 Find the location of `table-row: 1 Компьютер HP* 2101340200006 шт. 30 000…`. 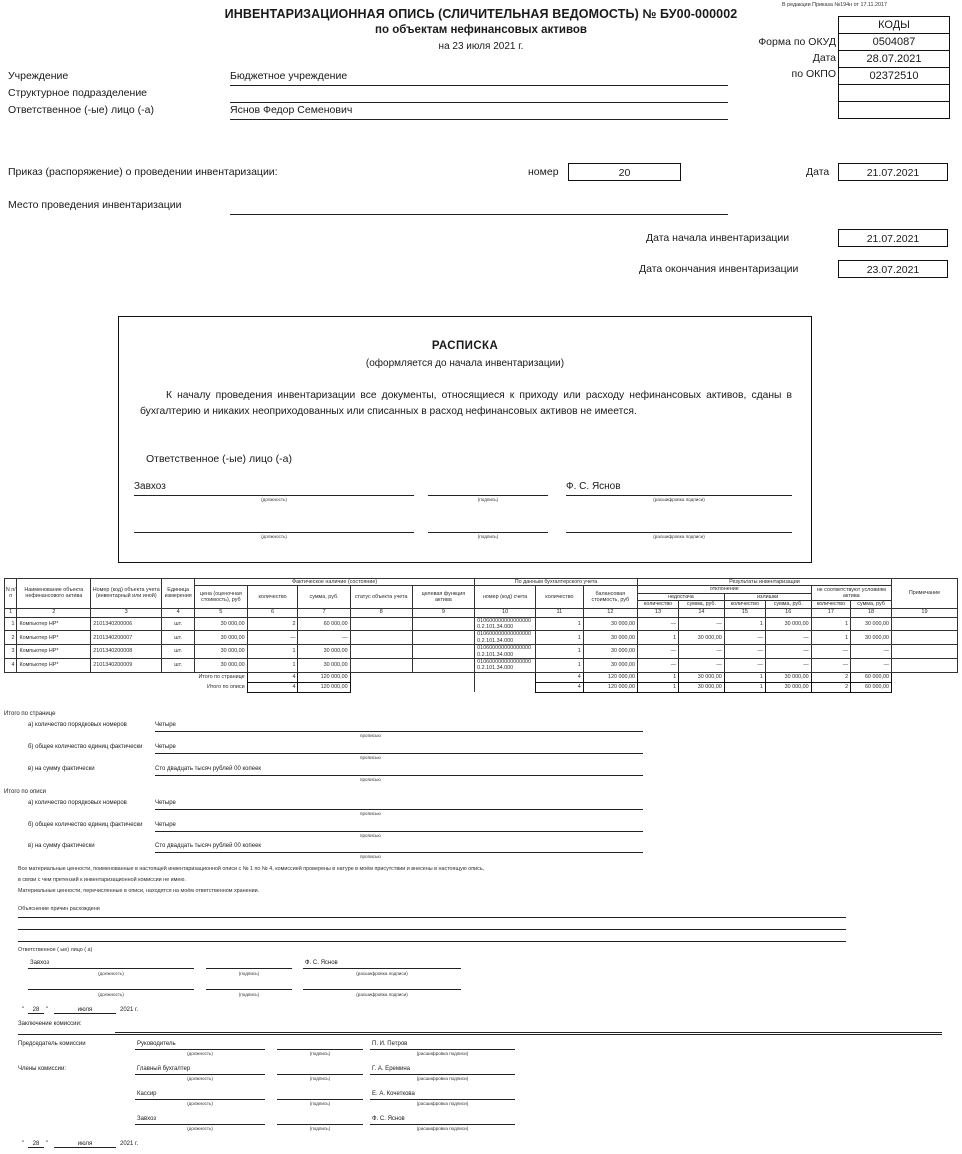

table-row: 1 Компьютер HP* 2101340200006 шт. 30 000… is located at coordinates (481, 624).